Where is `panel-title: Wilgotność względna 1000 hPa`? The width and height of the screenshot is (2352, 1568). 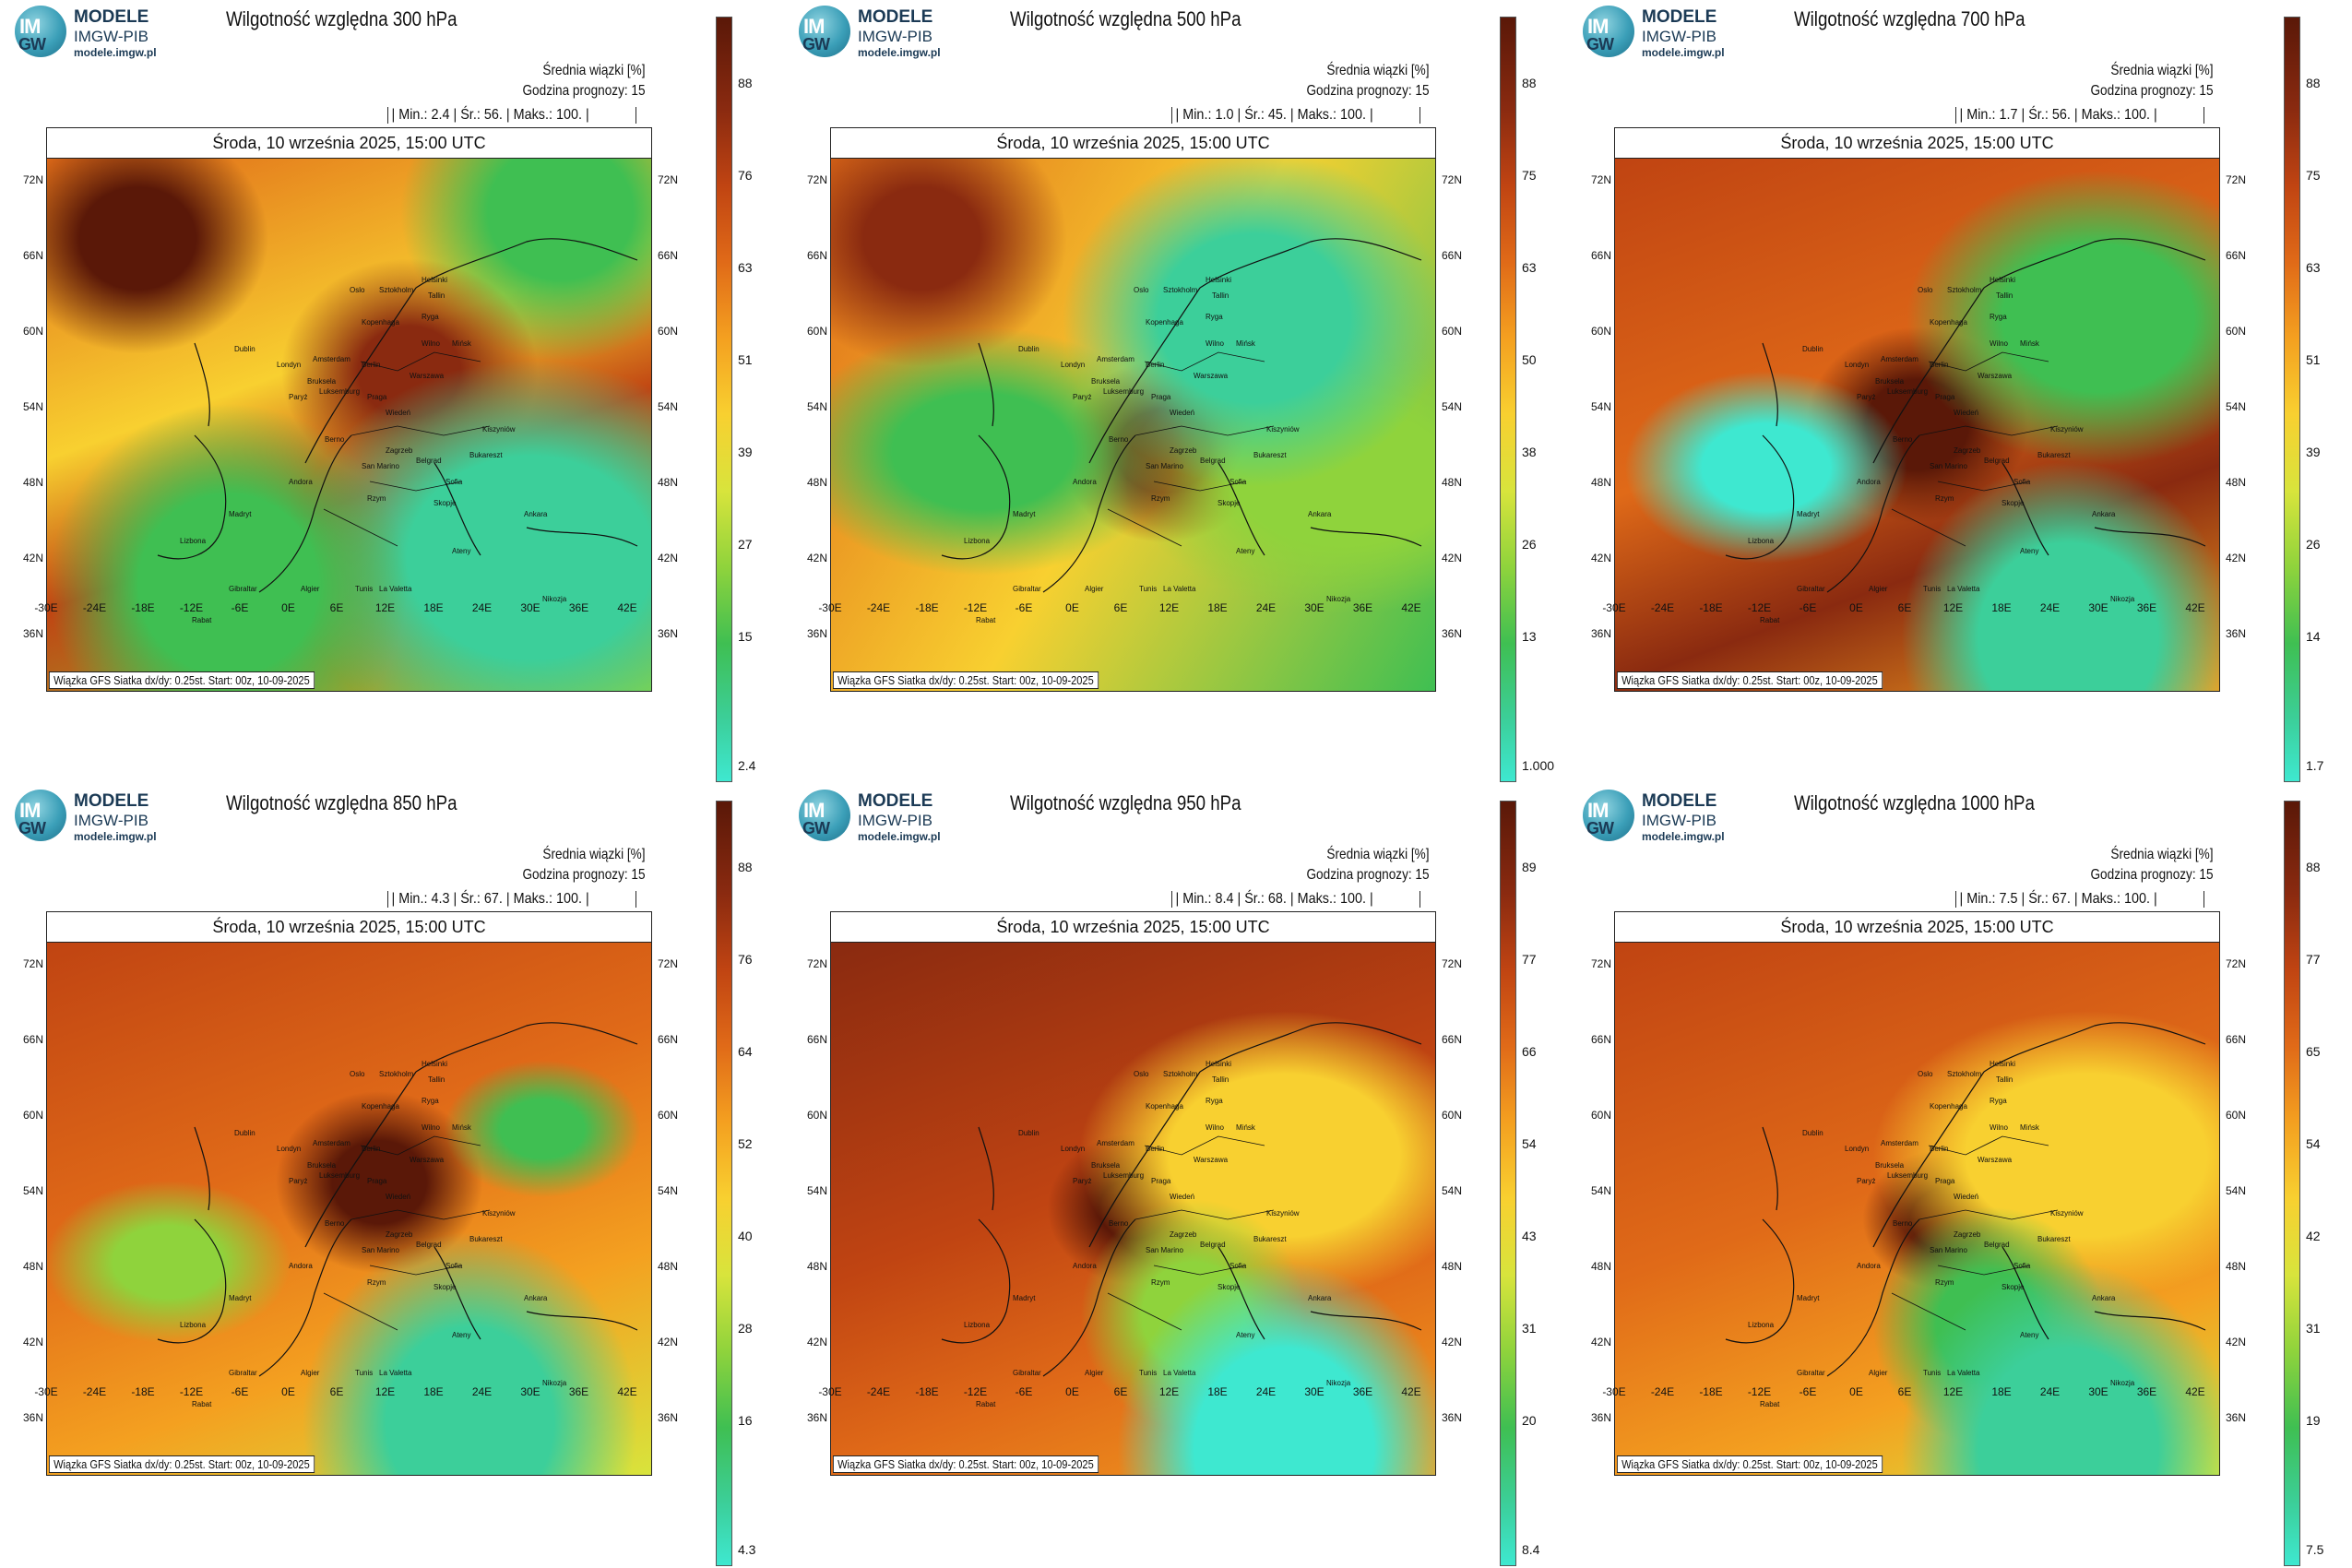 panel-title: Wilgotność względna 1000 hPa is located at coordinates (1914, 802).